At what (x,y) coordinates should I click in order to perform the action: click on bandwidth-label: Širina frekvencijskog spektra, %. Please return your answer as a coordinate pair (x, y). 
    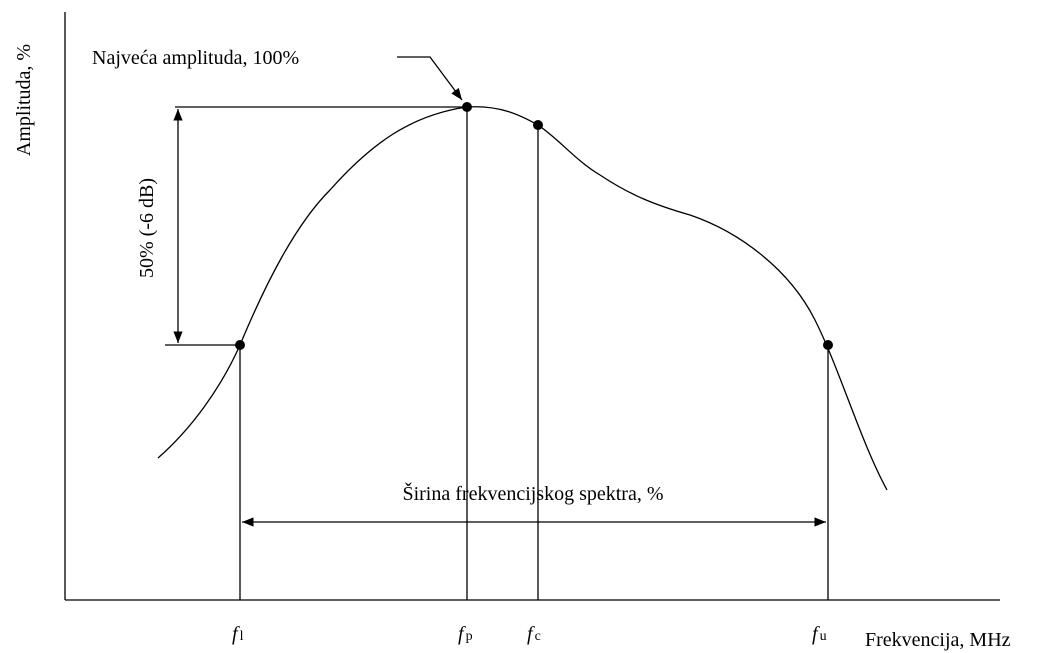
    Looking at the image, I should click on (532, 493).